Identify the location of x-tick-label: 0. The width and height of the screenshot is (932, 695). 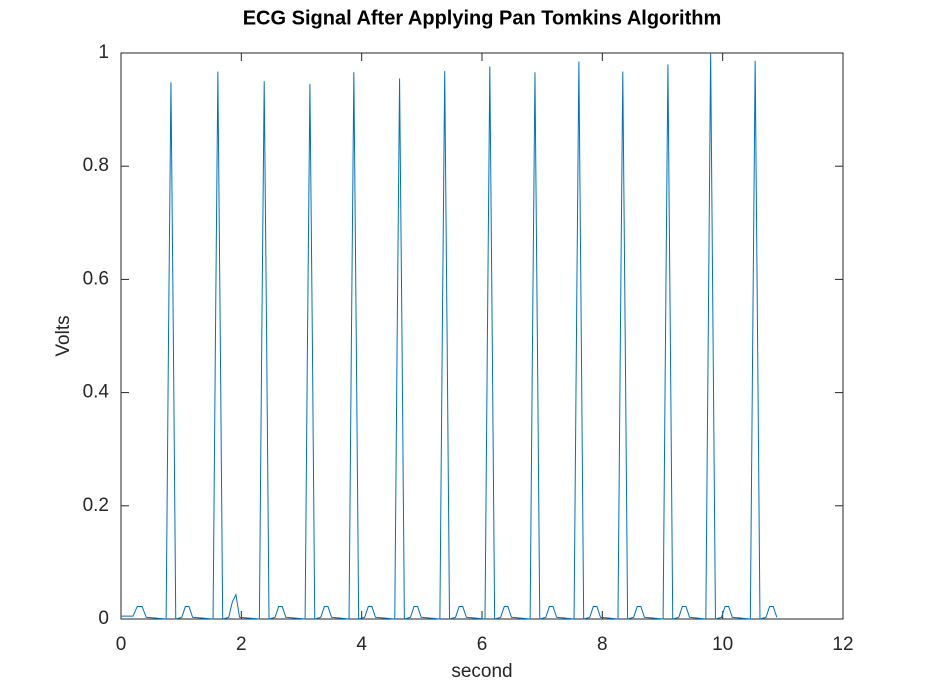
(121, 644).